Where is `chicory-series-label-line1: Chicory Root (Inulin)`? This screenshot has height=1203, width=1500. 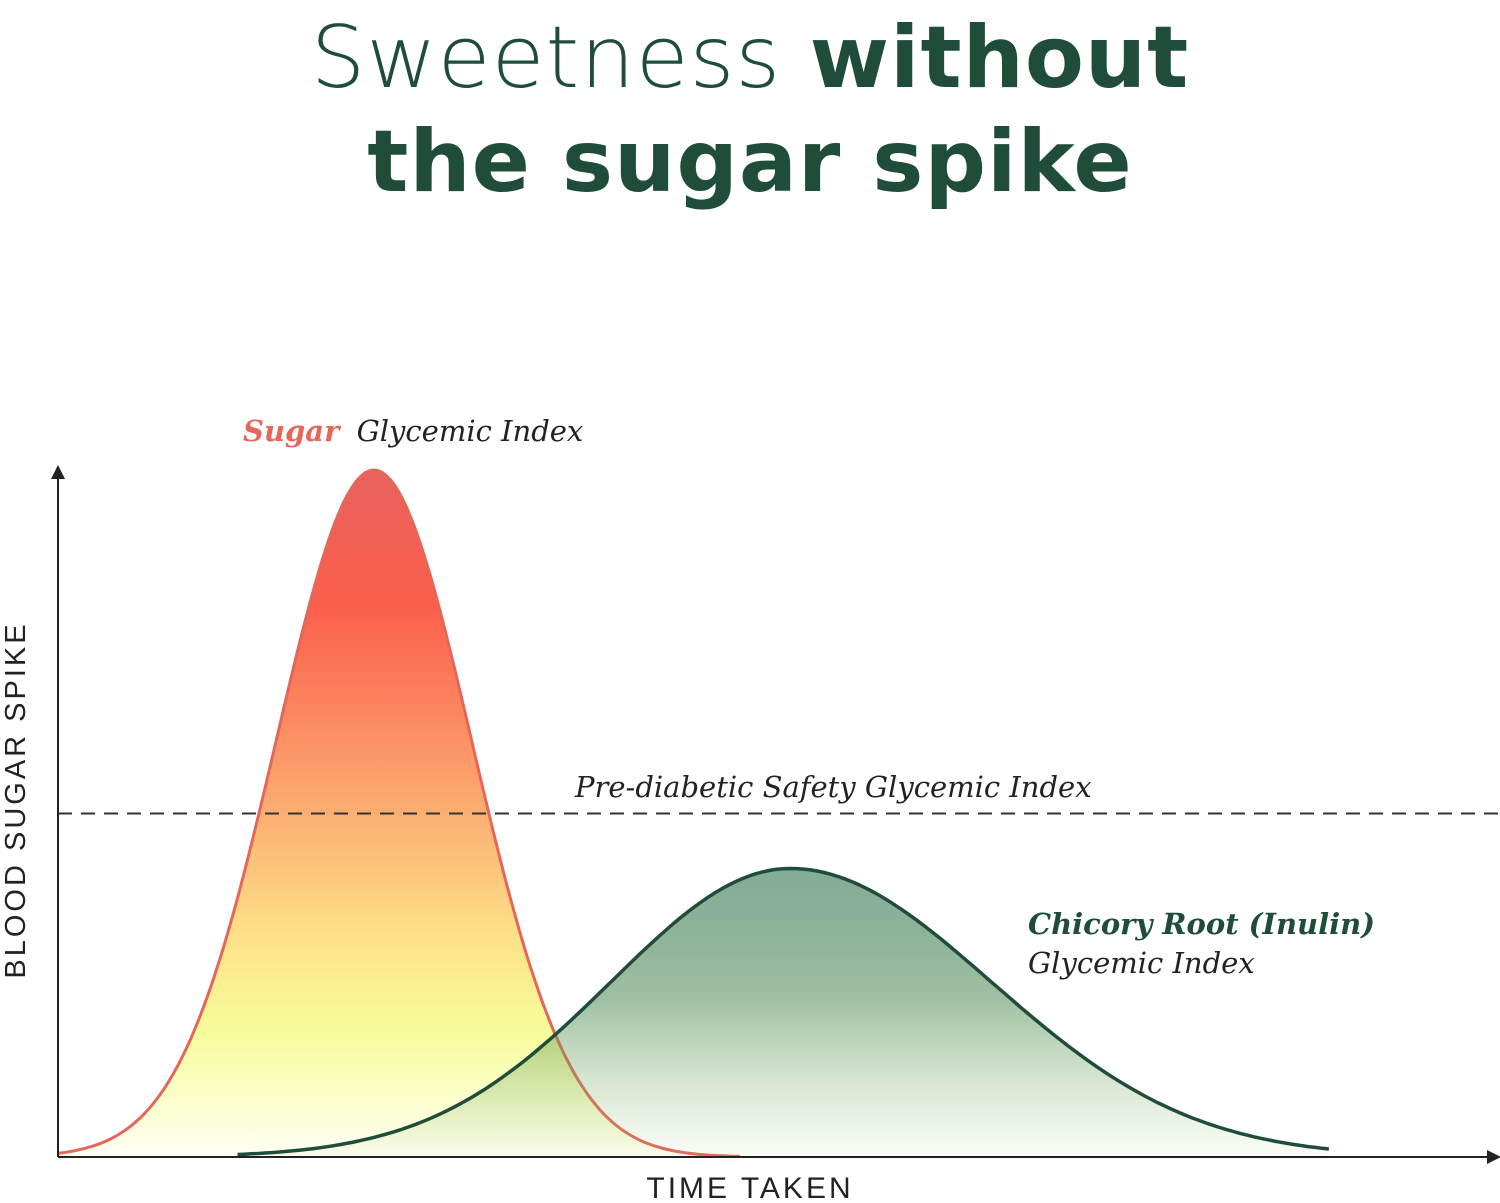
chicory-series-label-line1: Chicory Root (Inulin) is located at coordinates (1201, 924).